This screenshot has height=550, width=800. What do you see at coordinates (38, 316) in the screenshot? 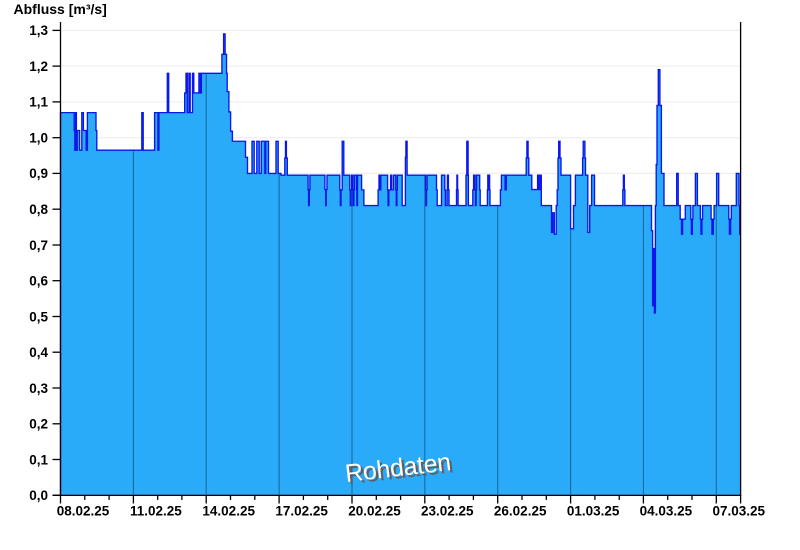
I see `svg-text: 0,5` at bounding box center [38, 316].